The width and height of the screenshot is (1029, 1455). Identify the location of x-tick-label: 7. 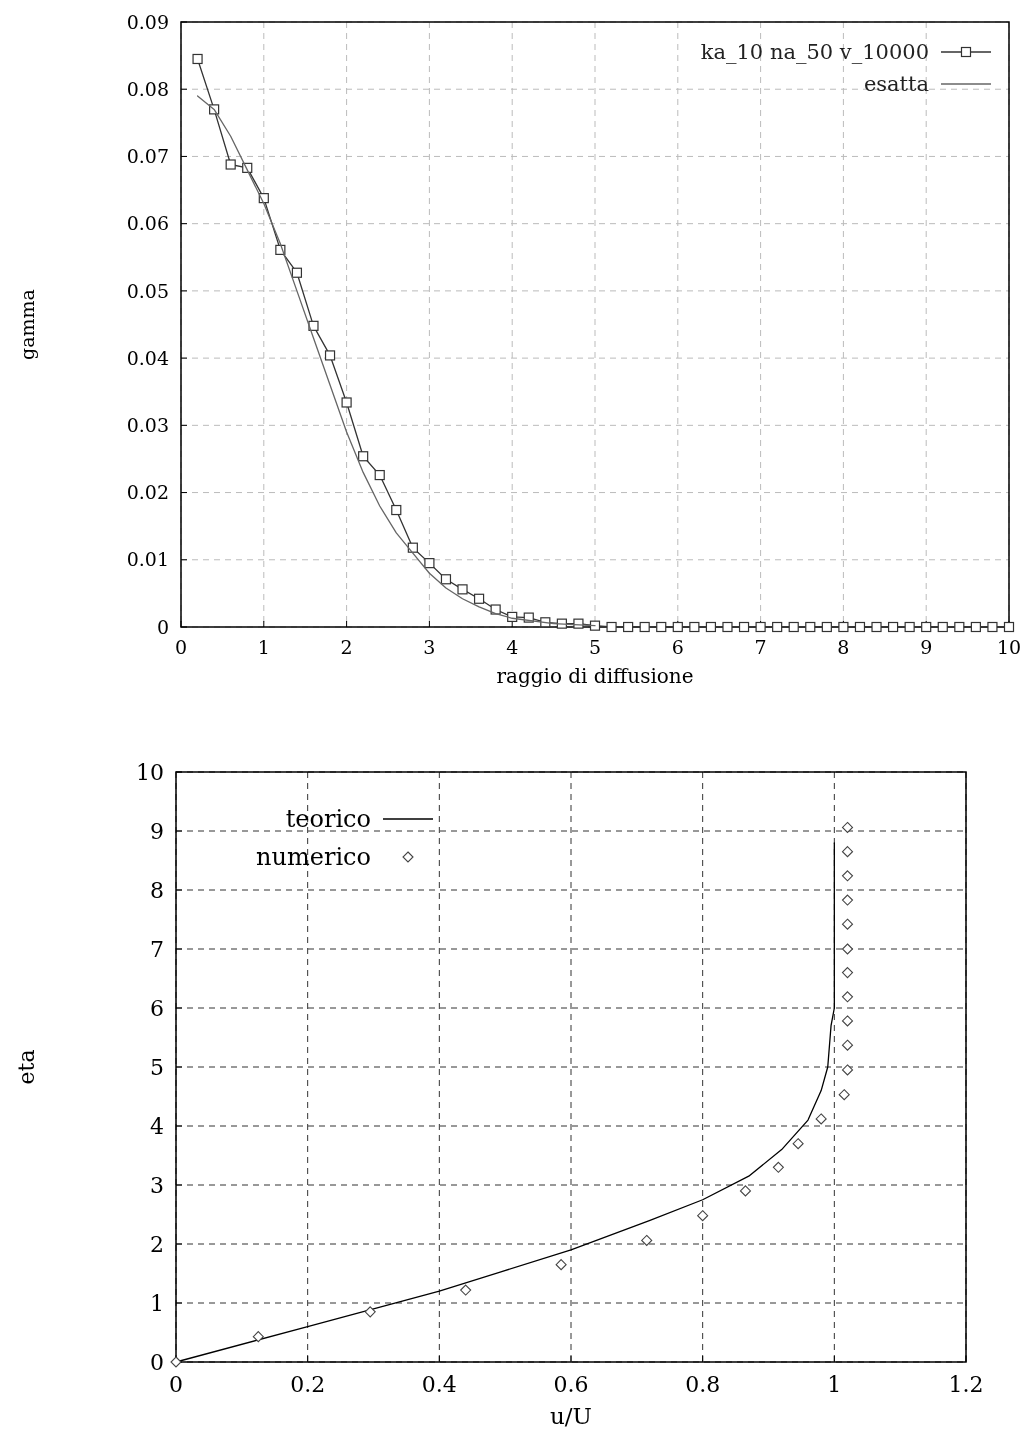
(760, 647).